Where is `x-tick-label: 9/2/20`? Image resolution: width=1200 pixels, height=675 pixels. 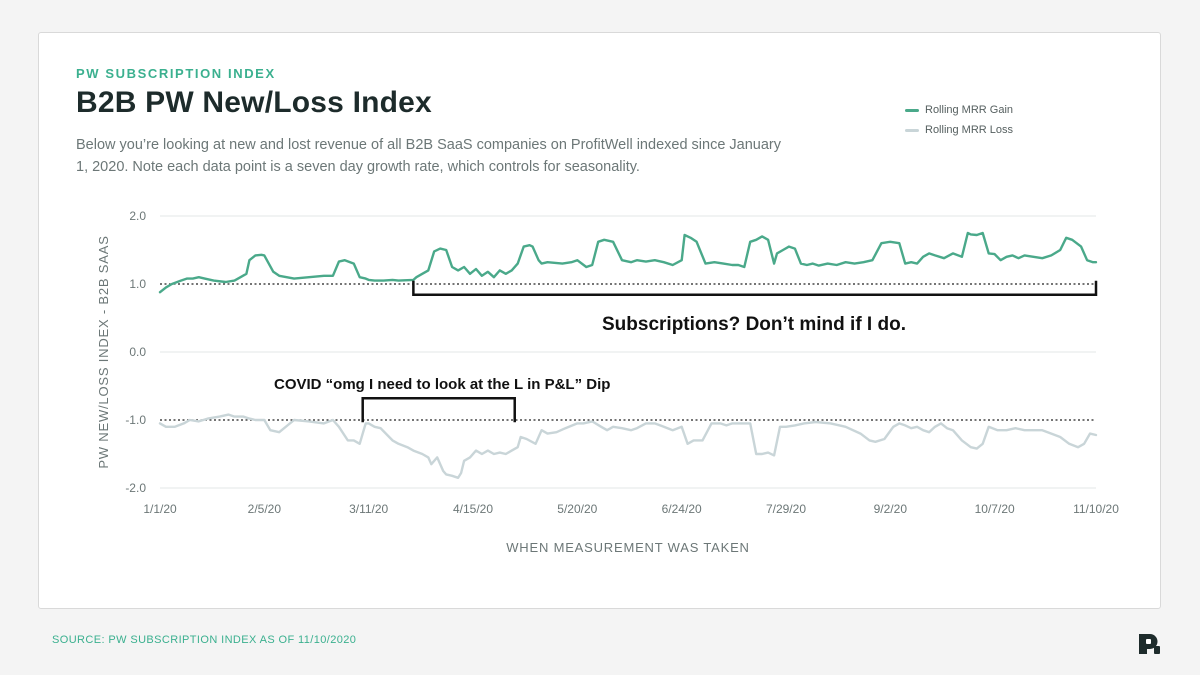
x-tick-label: 9/2/20 is located at coordinates (891, 509).